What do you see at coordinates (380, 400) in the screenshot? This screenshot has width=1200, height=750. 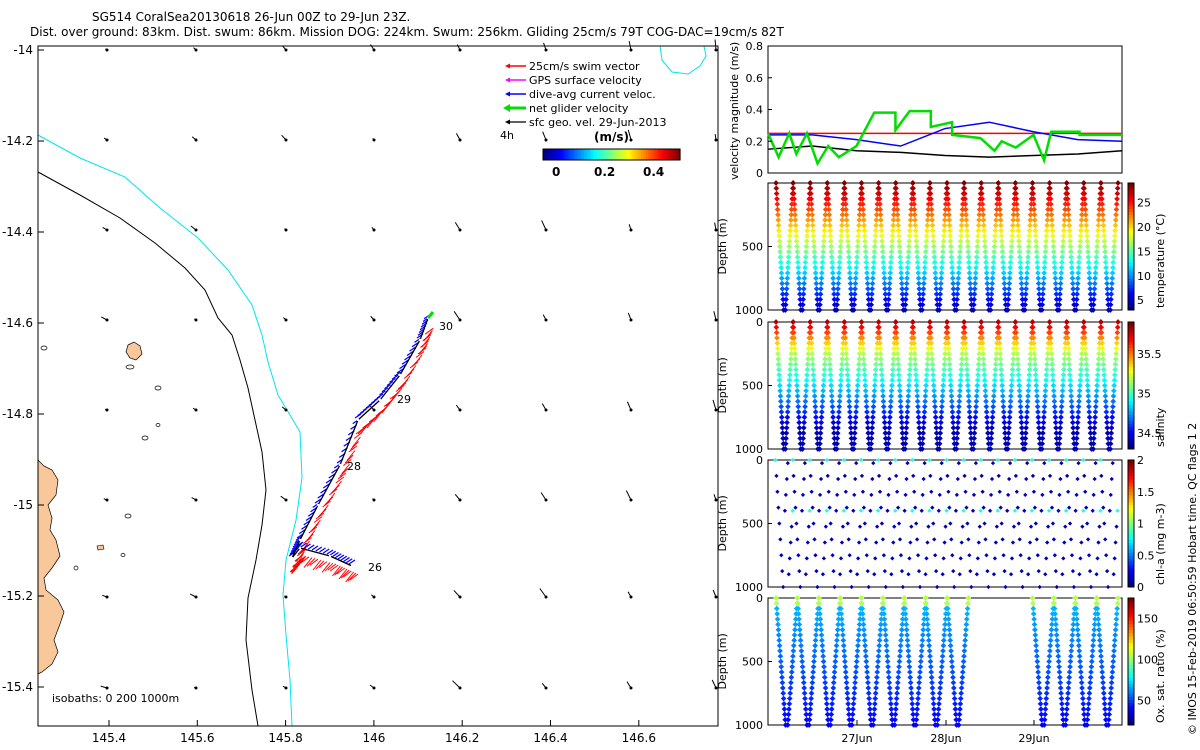 I see `track-point` at bounding box center [380, 400].